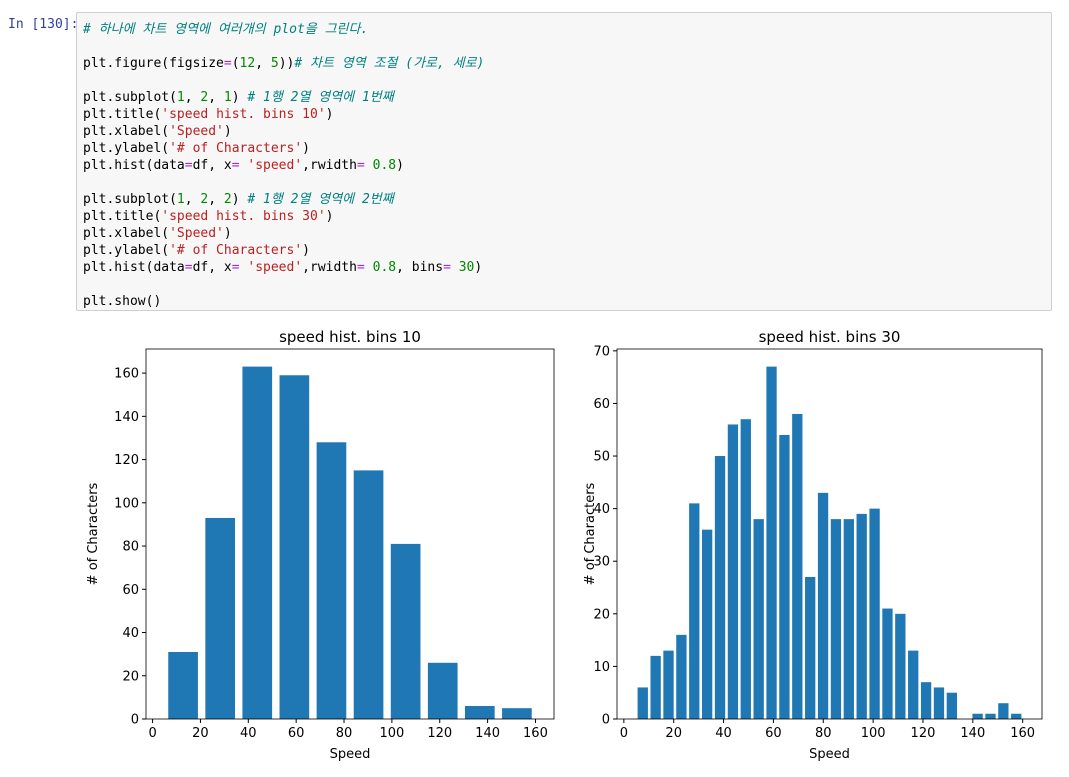 The image size is (1069, 777). What do you see at coordinates (564, 29) in the screenshot?
I see `code-block: # 하나에 차트 영역에 여러개의 plot을 그린다.` at bounding box center [564, 29].